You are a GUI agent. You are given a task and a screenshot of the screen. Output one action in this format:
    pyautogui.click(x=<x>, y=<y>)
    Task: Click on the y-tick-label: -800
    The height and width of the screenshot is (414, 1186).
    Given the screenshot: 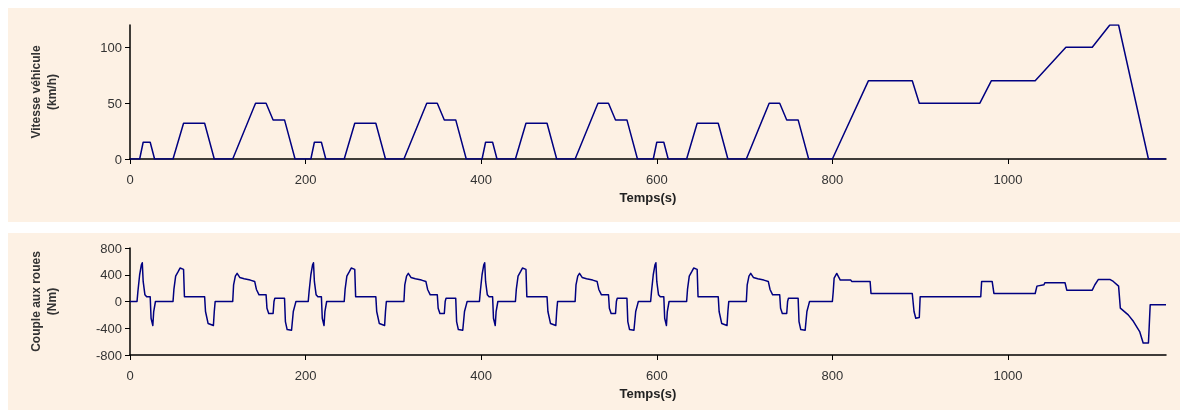 What is the action you would take?
    pyautogui.click(x=108, y=355)
    